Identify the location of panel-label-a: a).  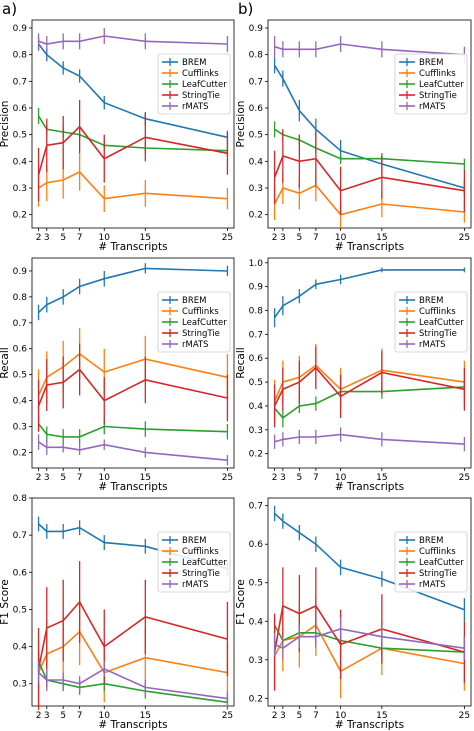
(9, 9).